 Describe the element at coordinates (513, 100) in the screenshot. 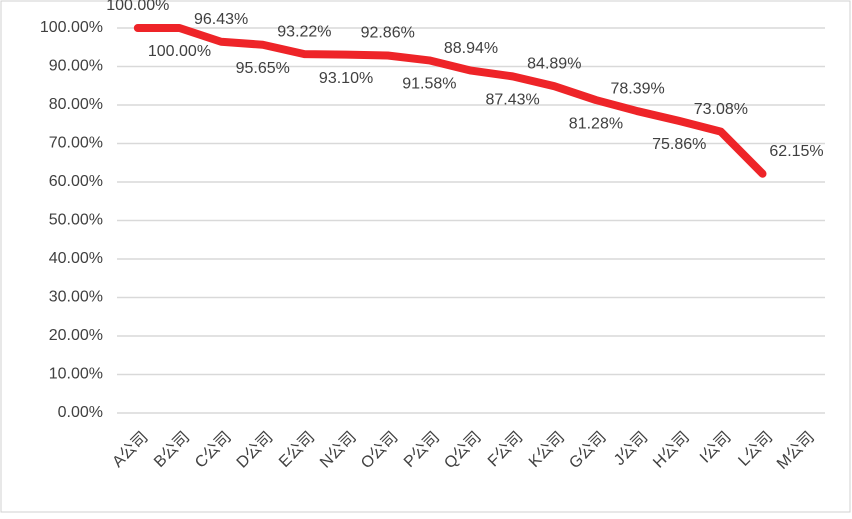

I see `data-label: 87.43%` at that location.